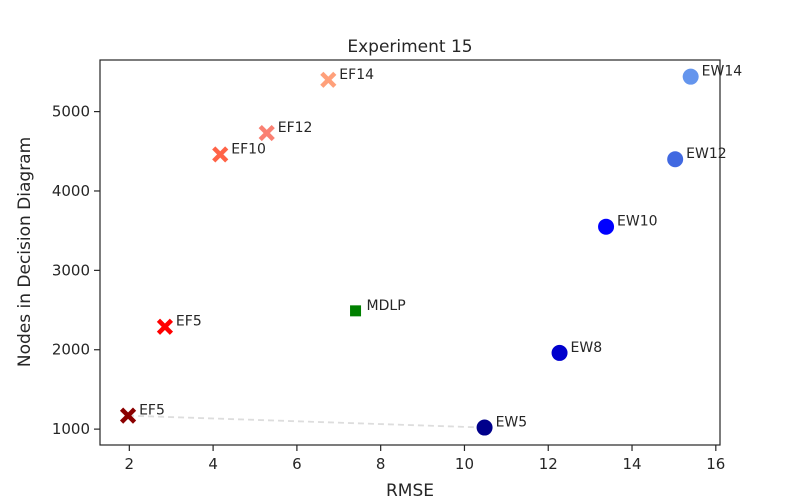  What do you see at coordinates (71, 112) in the screenshot?
I see `y-tick-label: 5000` at bounding box center [71, 112].